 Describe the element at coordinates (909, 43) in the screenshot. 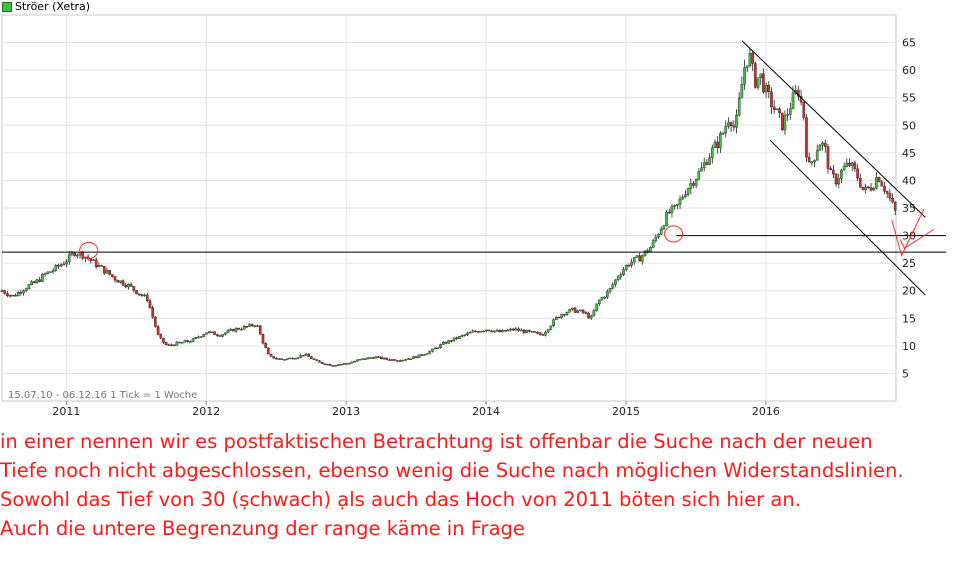

I see `y-tick-label: 65` at that location.